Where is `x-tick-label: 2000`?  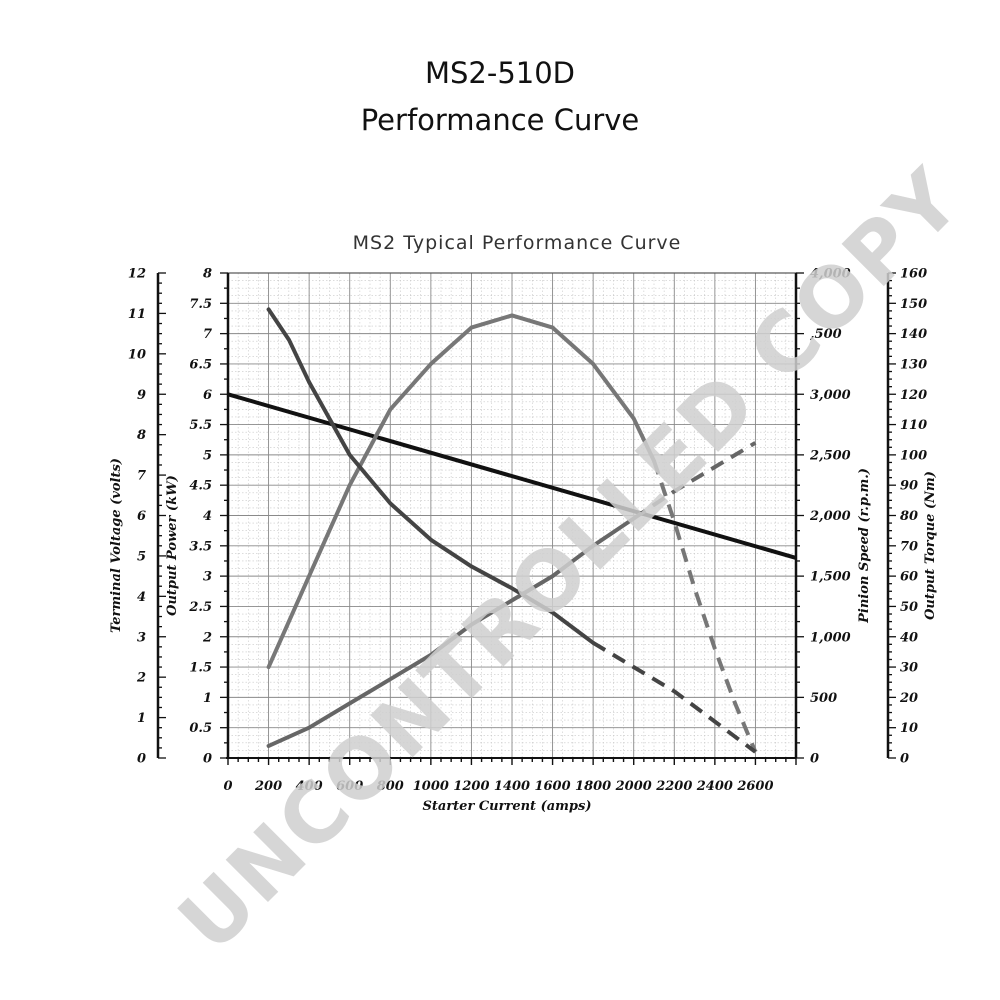 x-tick-label: 2000 is located at coordinates (633, 786).